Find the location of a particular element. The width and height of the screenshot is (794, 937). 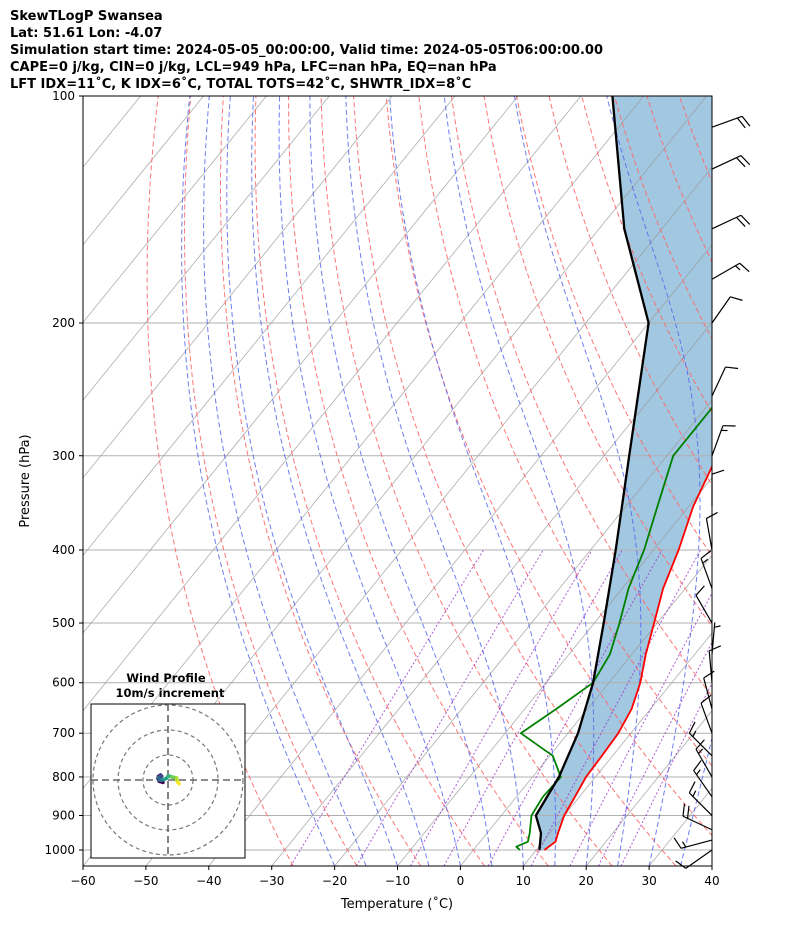

title-line-station: SkewTLogP Swansea is located at coordinates (86, 16).